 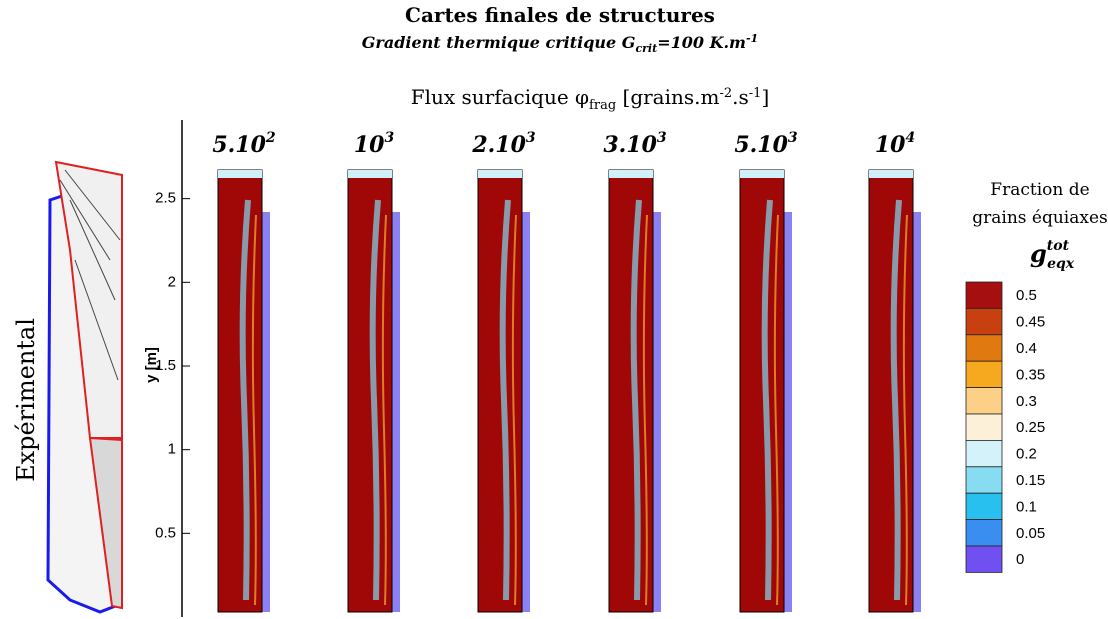 What do you see at coordinates (1039, 190) in the screenshot?
I see `colorbar-title: Fraction de` at bounding box center [1039, 190].